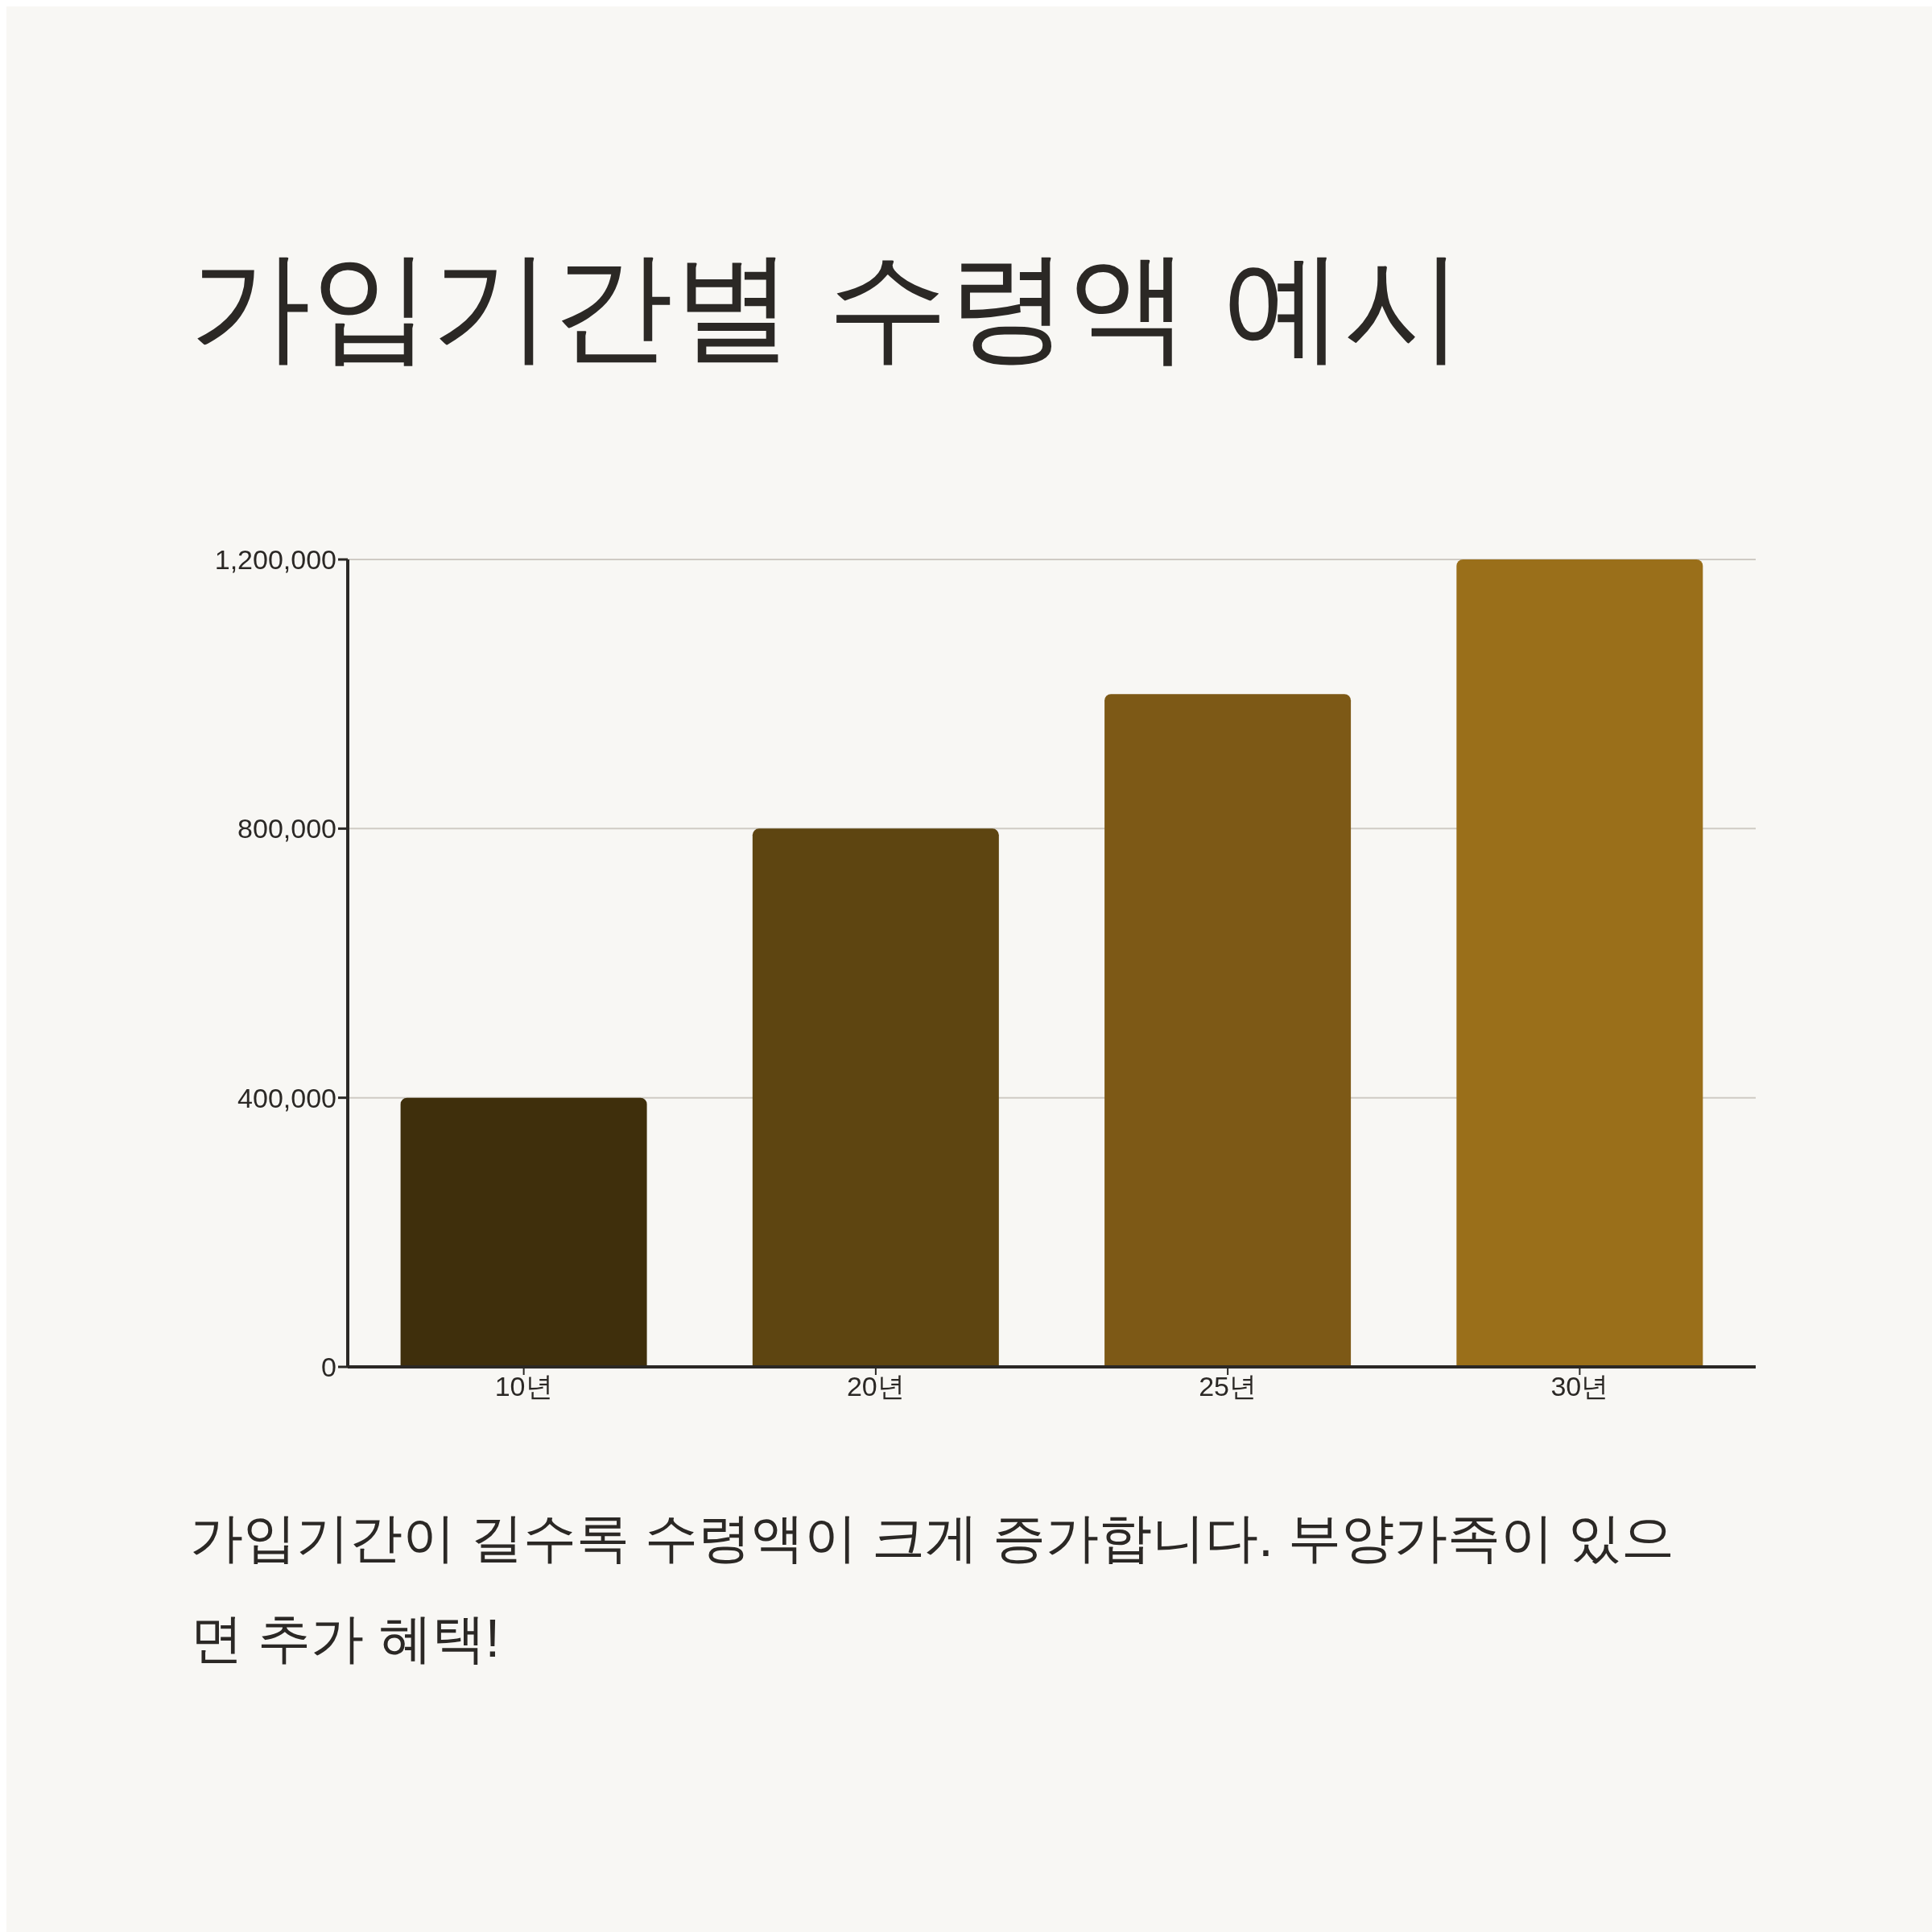  What do you see at coordinates (1228, 1386) in the screenshot?
I see `x-tick-label: 25년` at bounding box center [1228, 1386].